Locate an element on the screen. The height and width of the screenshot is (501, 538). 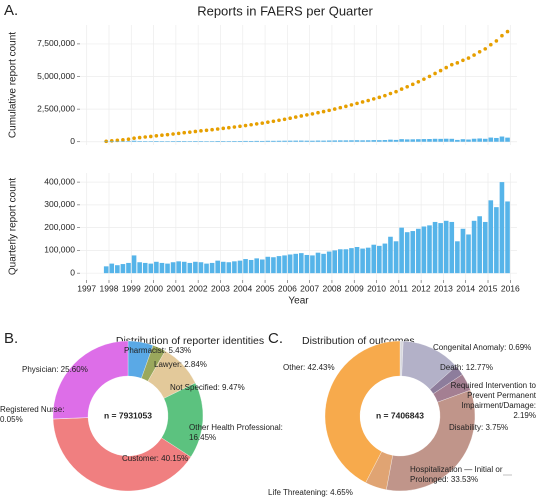
panel-label: C. is located at coordinates (275, 338).